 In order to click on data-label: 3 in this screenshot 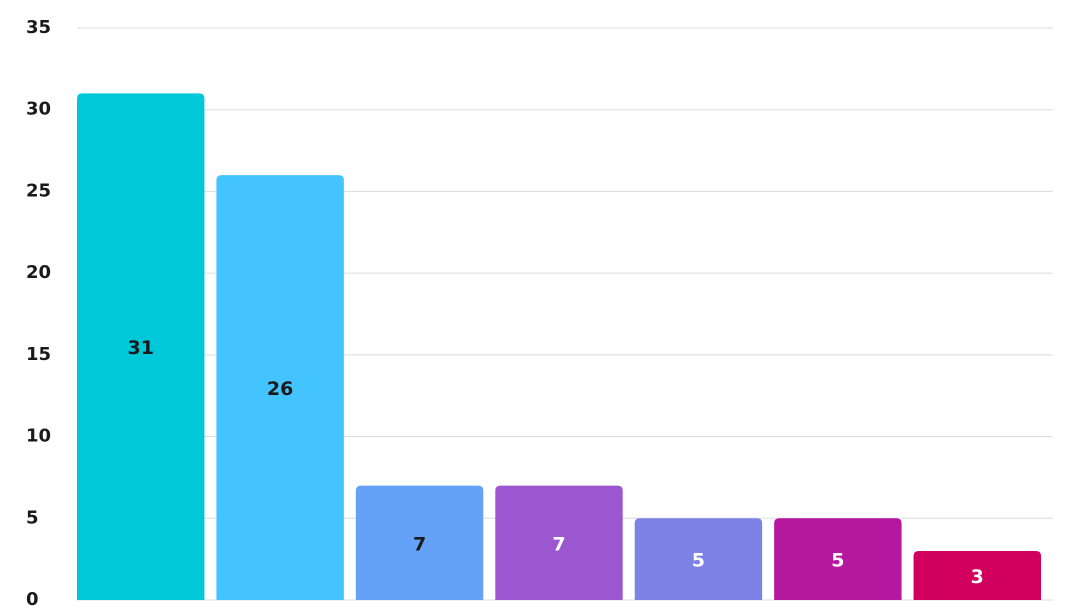, I will do `click(977, 577)`.